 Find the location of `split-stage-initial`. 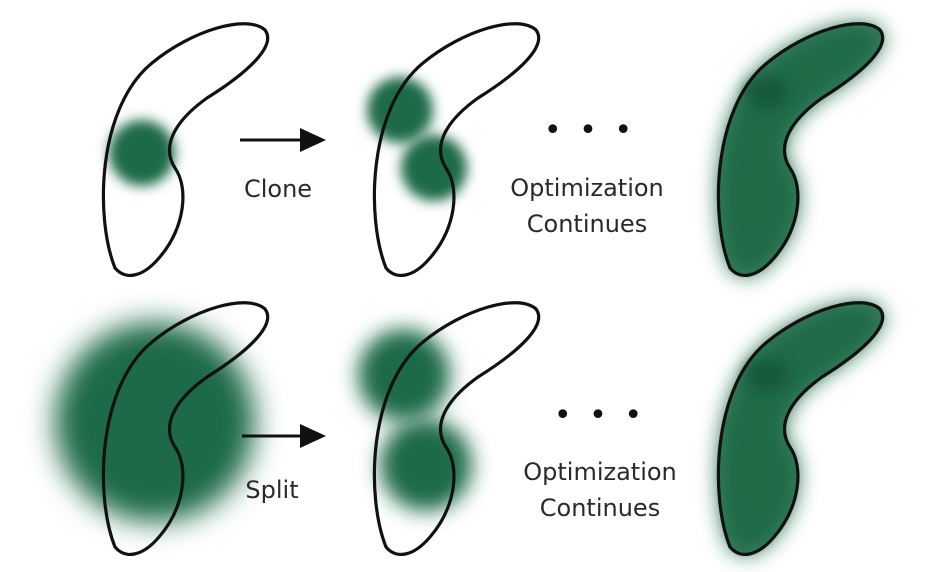

split-stage-initial is located at coordinates (162, 429).